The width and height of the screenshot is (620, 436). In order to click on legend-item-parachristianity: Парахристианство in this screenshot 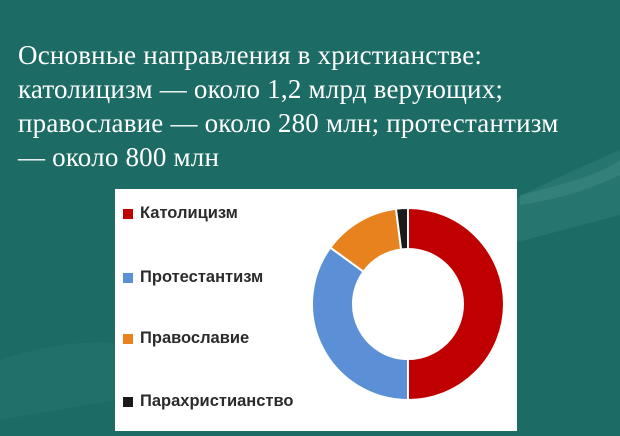, I will do `click(208, 401)`.